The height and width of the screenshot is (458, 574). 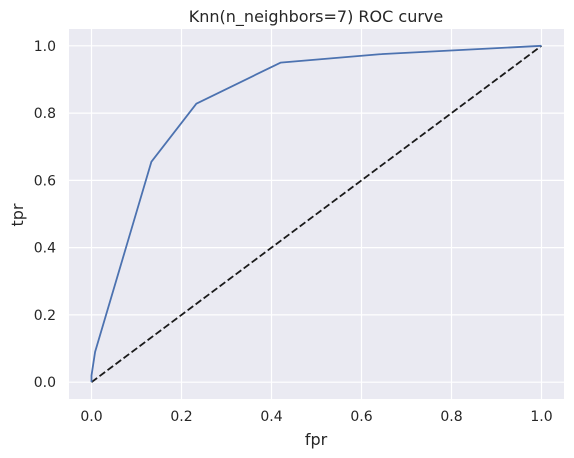 What do you see at coordinates (45, 181) in the screenshot?
I see `y-tick-label: 0.6` at bounding box center [45, 181].